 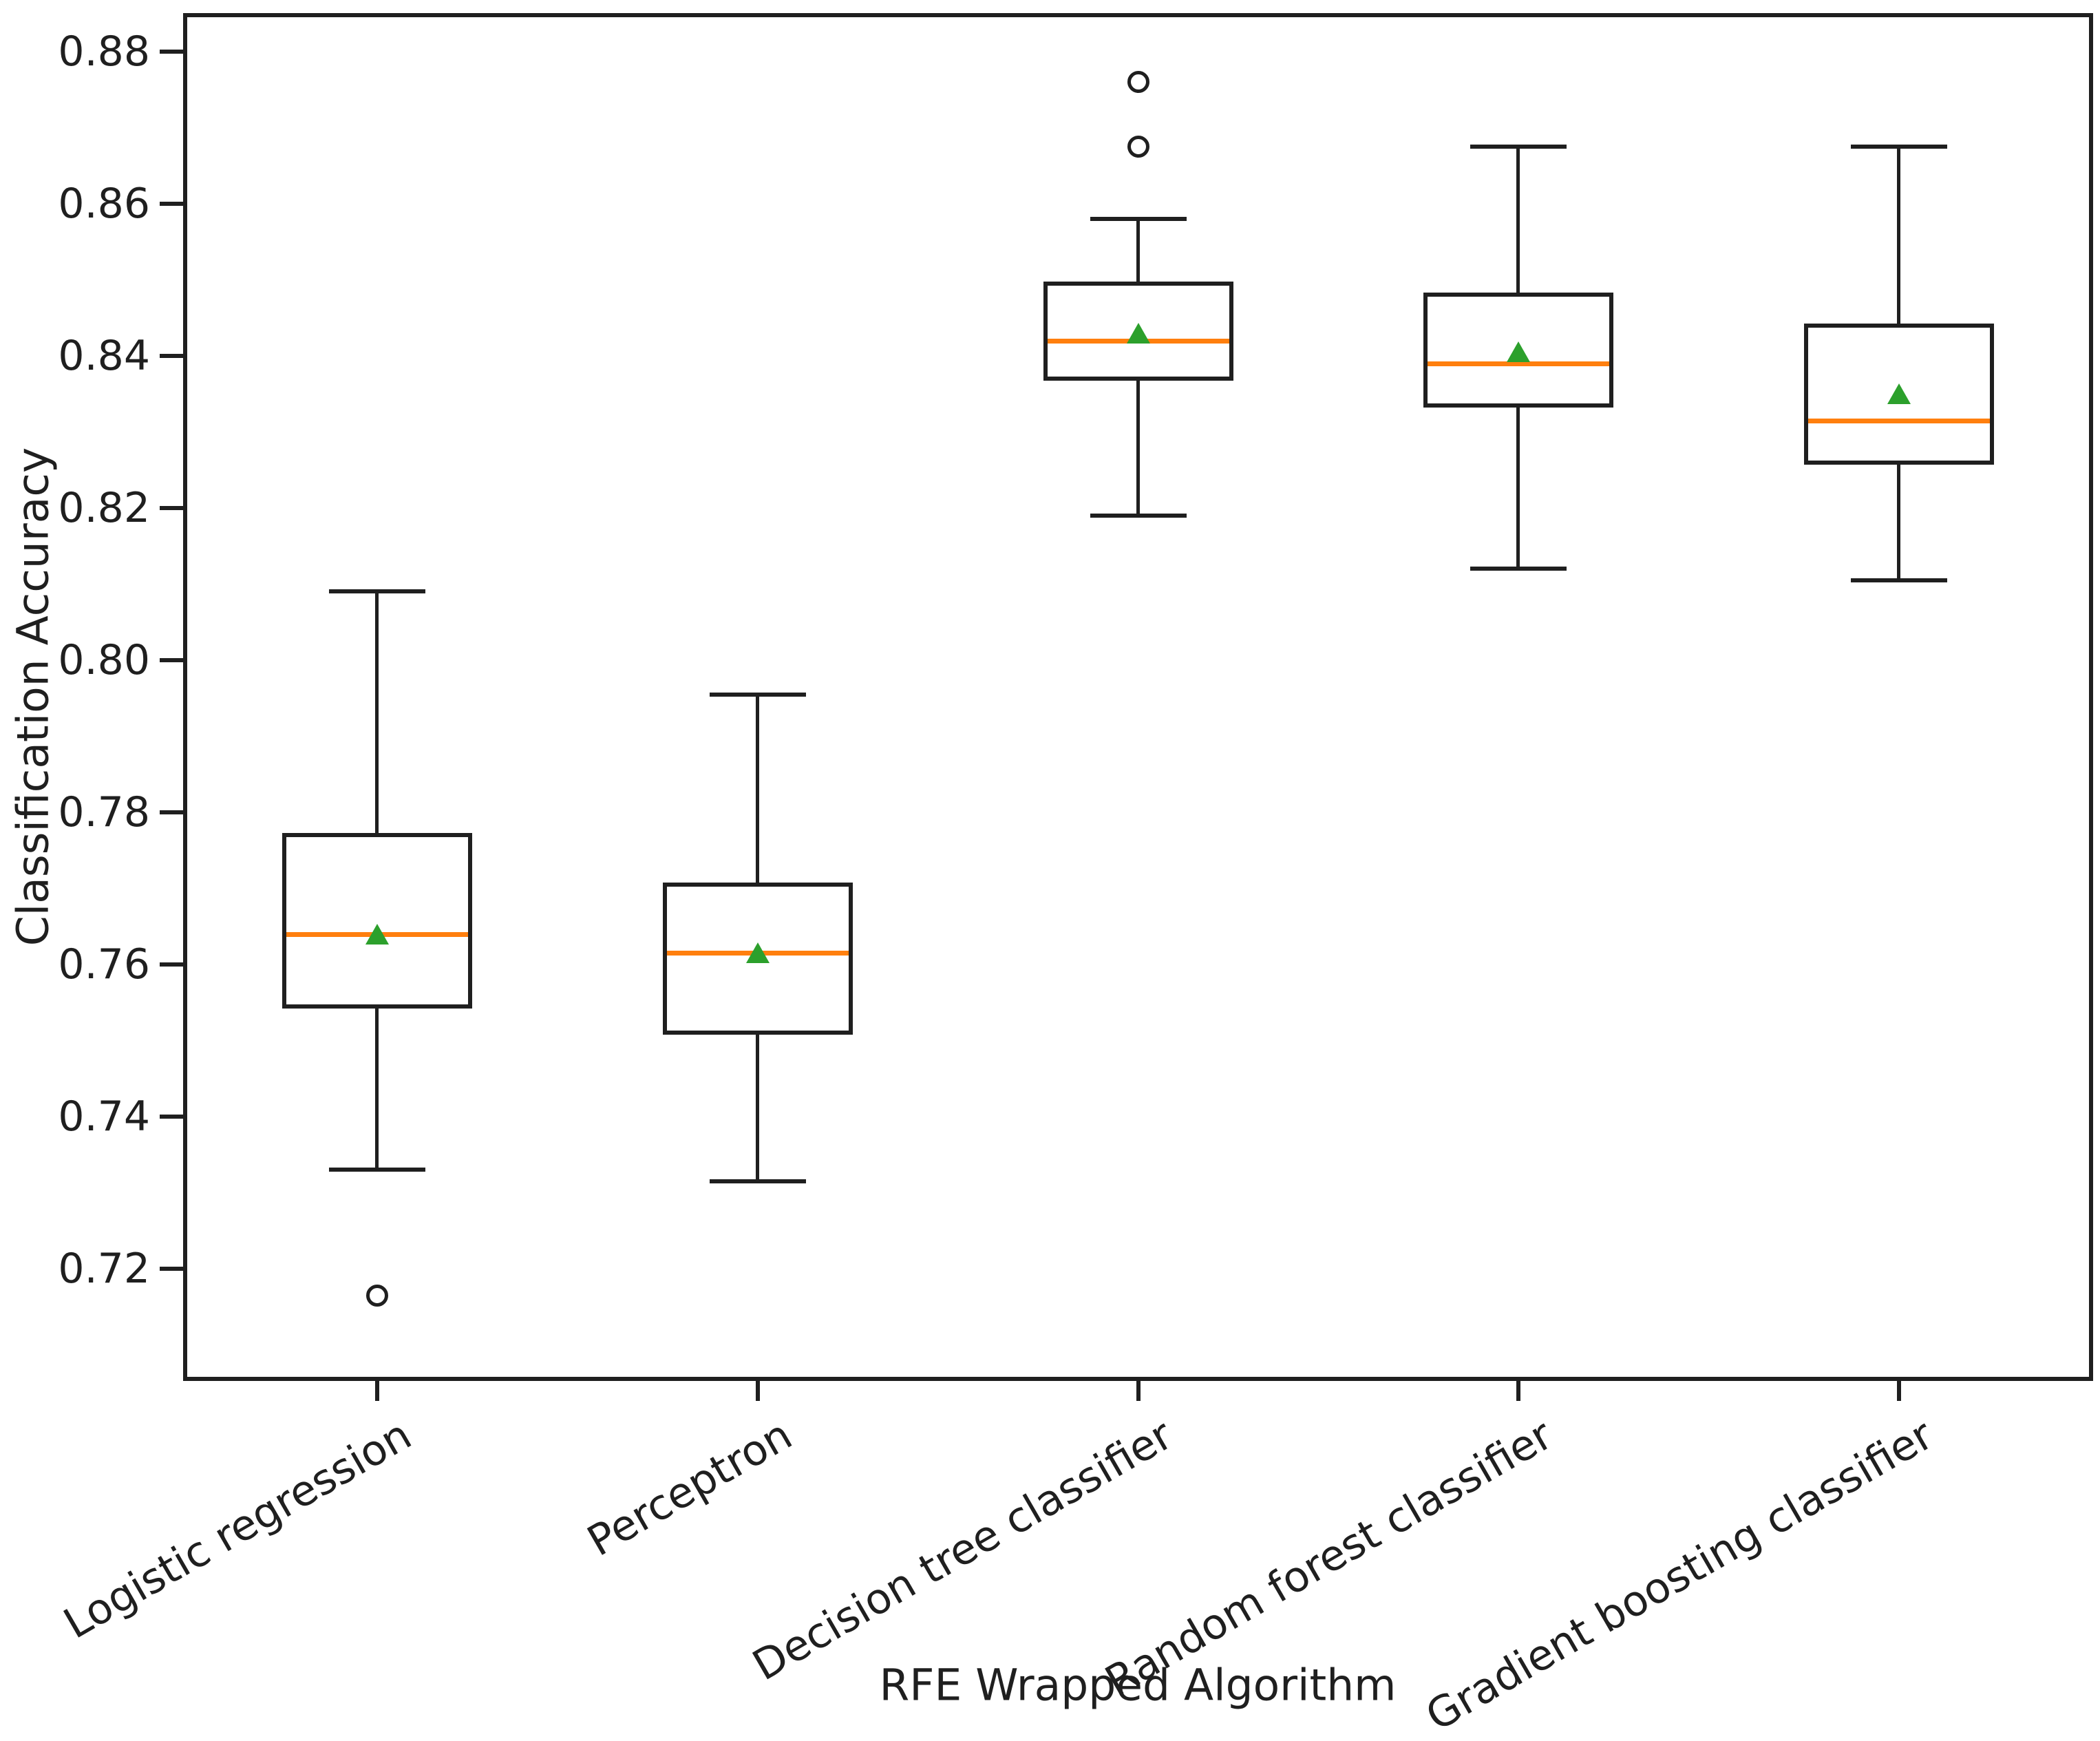 What do you see at coordinates (104, 1117) in the screenshot?
I see `y-tick-label: 0.74` at bounding box center [104, 1117].